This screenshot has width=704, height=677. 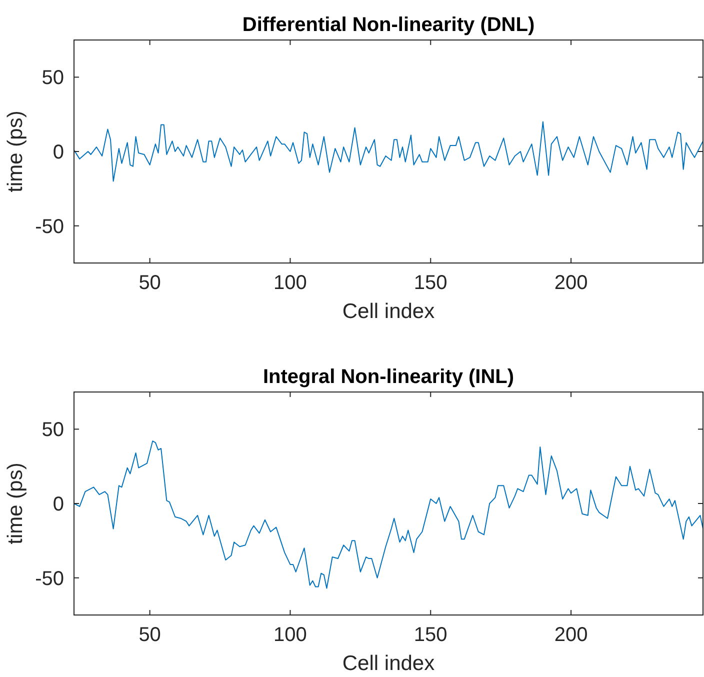 What do you see at coordinates (388, 151) in the screenshot?
I see `line-series` at bounding box center [388, 151].